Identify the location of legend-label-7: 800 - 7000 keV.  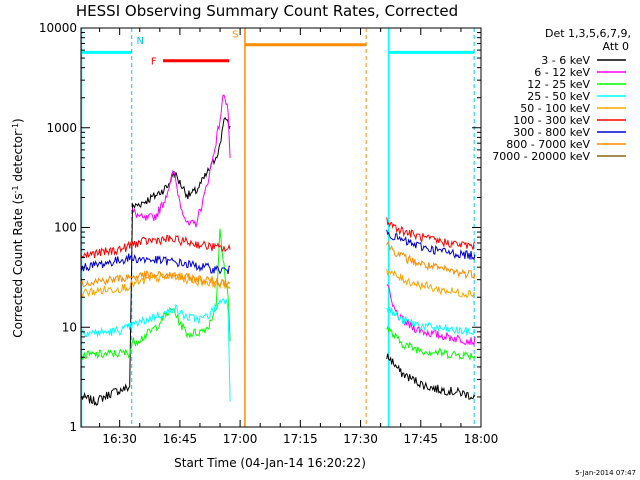
(548, 144).